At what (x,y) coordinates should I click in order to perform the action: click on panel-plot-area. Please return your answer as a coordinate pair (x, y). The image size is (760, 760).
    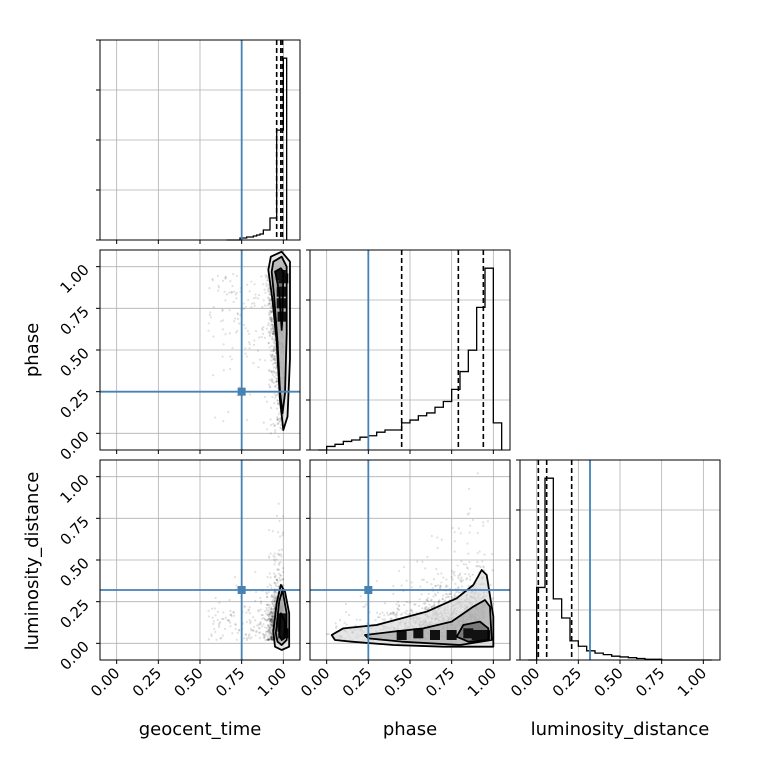
    Looking at the image, I should click on (200, 350).